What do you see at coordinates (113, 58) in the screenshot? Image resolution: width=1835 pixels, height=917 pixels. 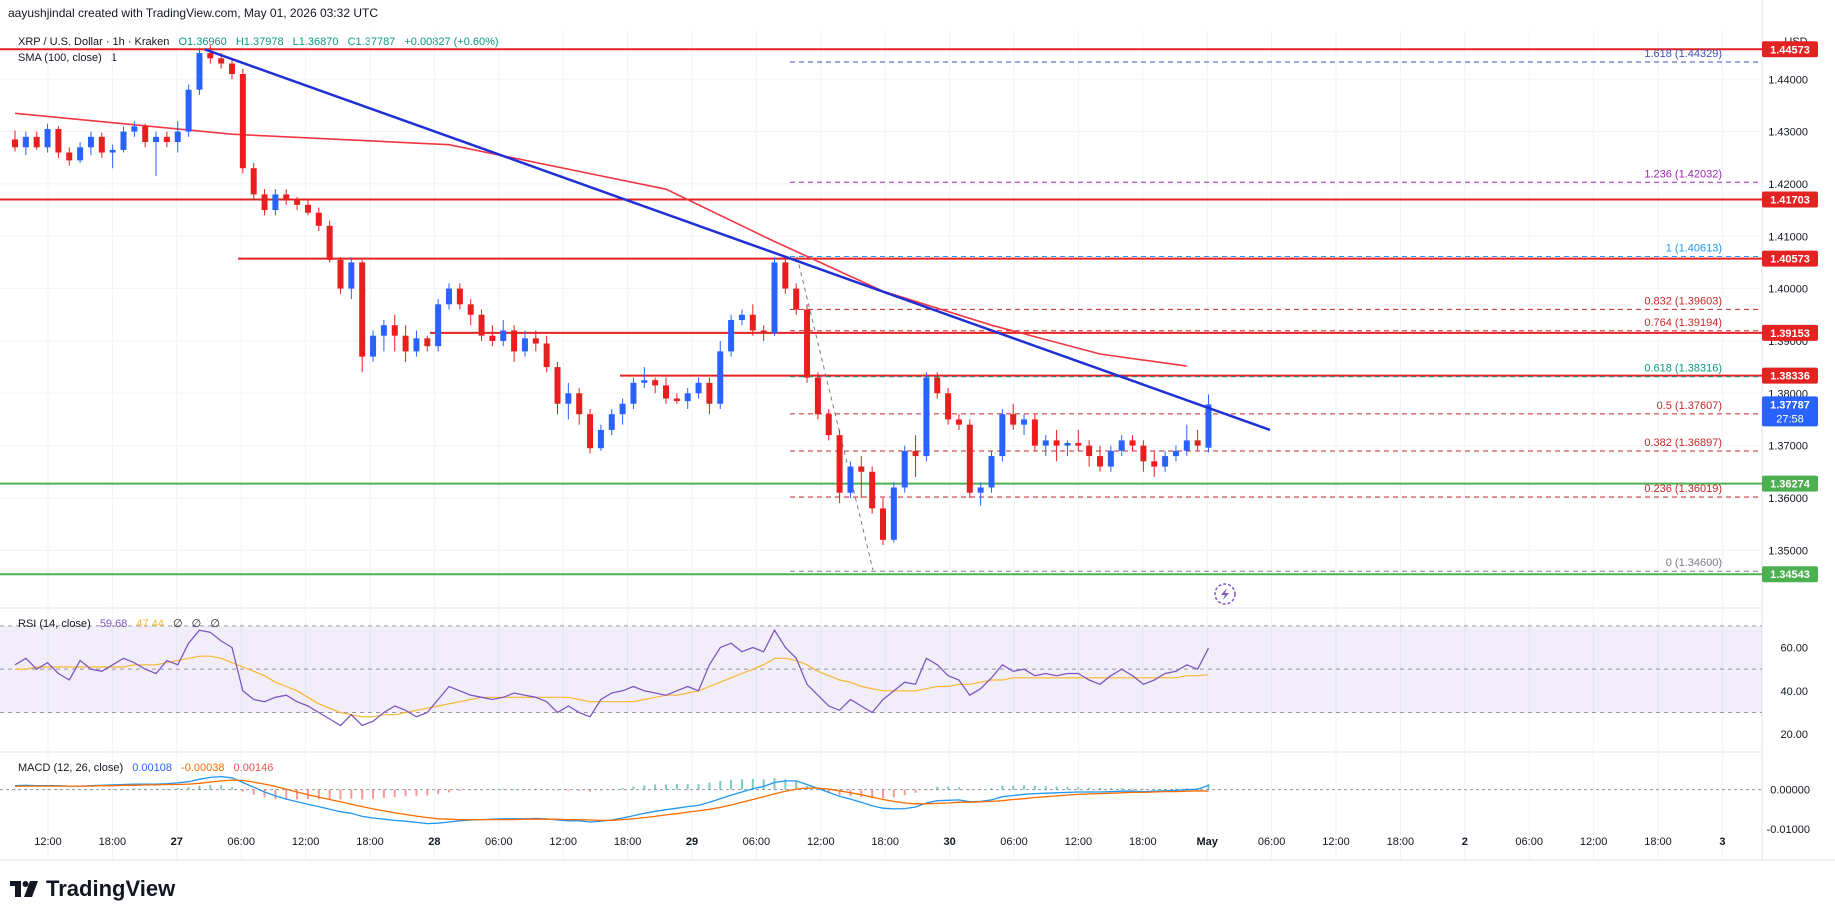 I see `sma-hidden-count: 1` at bounding box center [113, 58].